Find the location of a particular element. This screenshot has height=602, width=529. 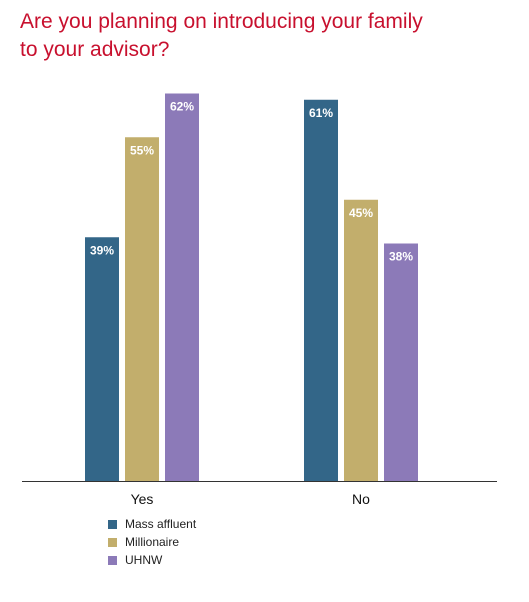

data-label-yes-millionaire: 55% is located at coordinates (142, 150).